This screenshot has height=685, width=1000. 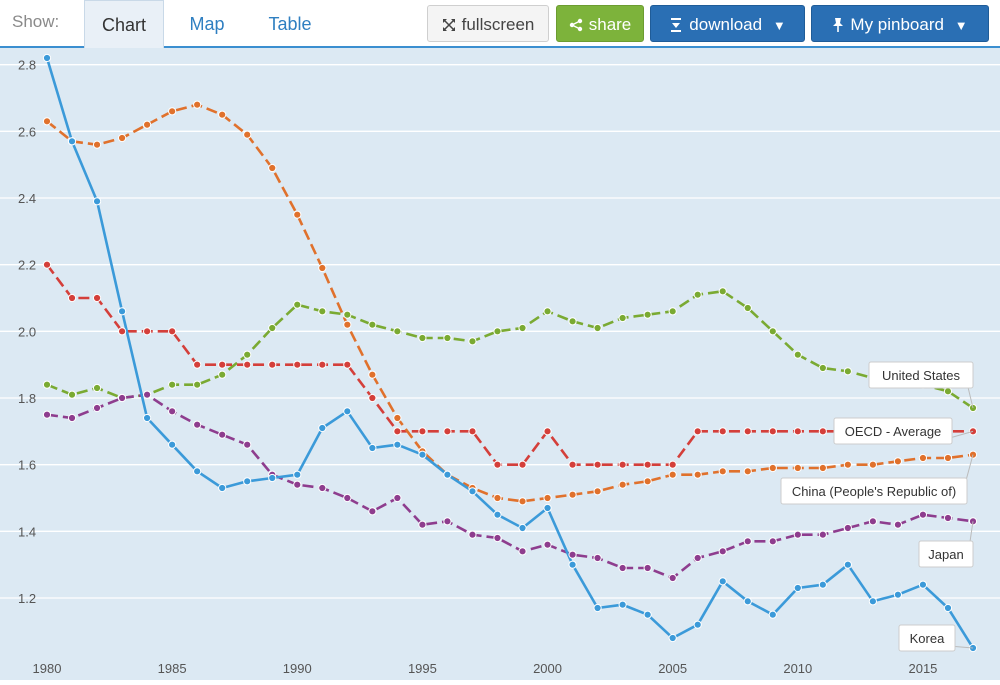 What do you see at coordinates (547, 668) in the screenshot?
I see `x-tick-label: 2000` at bounding box center [547, 668].